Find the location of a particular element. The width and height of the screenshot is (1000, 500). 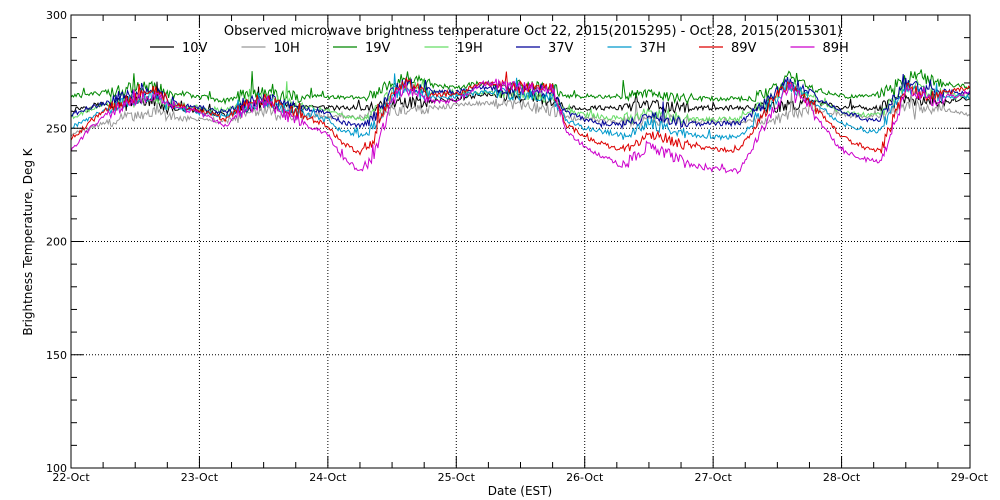

x-tick-label: 28-Oct is located at coordinates (842, 477).